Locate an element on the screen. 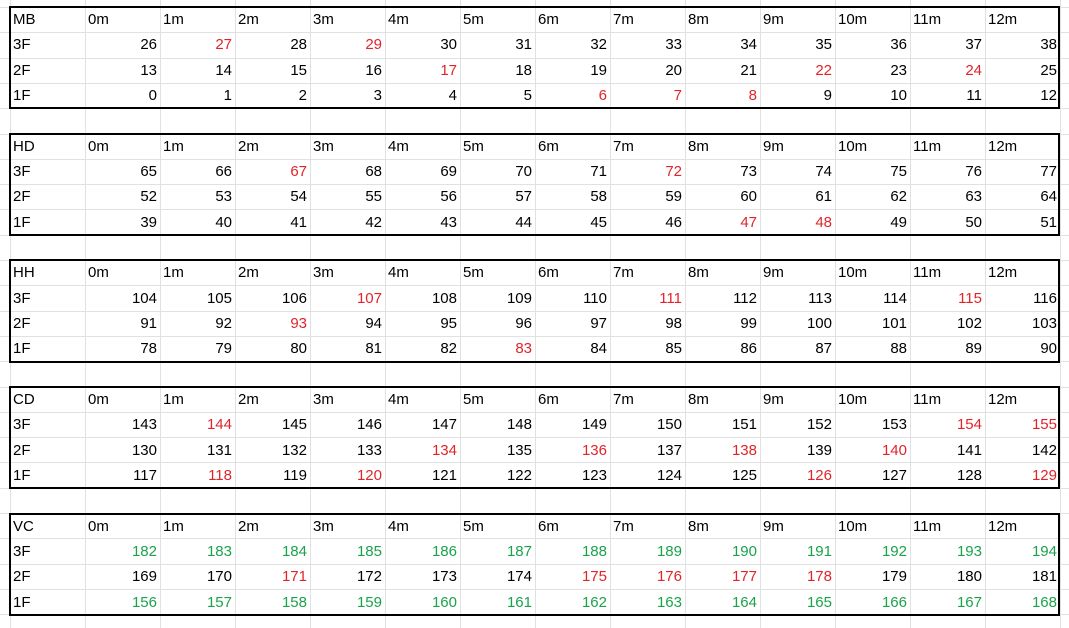  value-cell: 70 is located at coordinates (523, 171).